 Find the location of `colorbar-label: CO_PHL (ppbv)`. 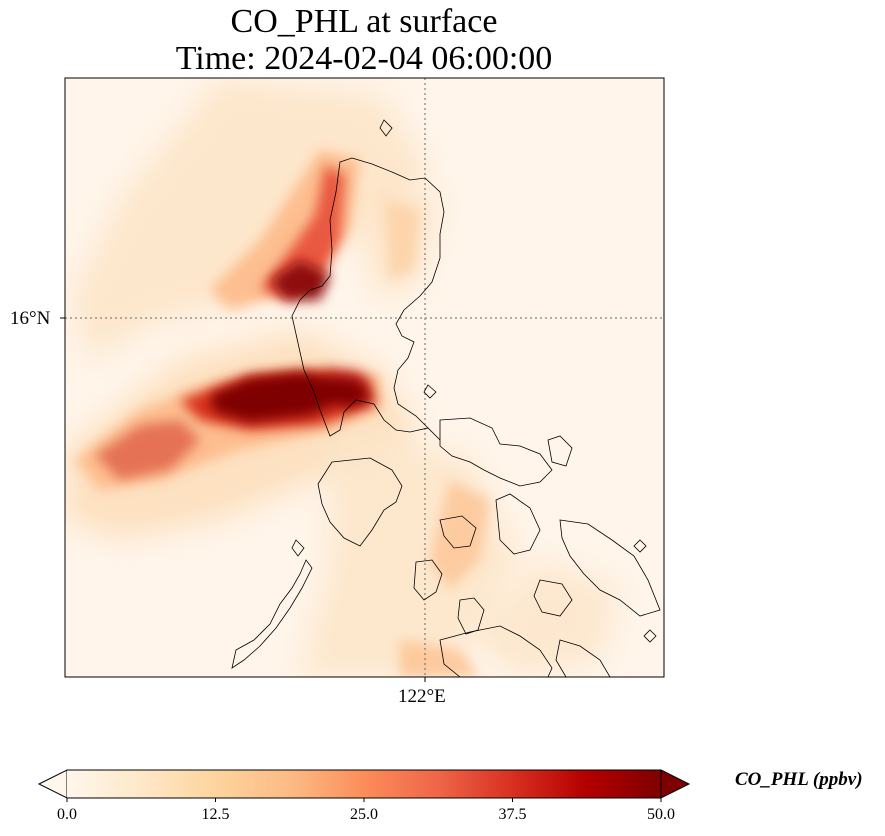

colorbar-label: CO_PHL (ppbv) is located at coordinates (799, 779).